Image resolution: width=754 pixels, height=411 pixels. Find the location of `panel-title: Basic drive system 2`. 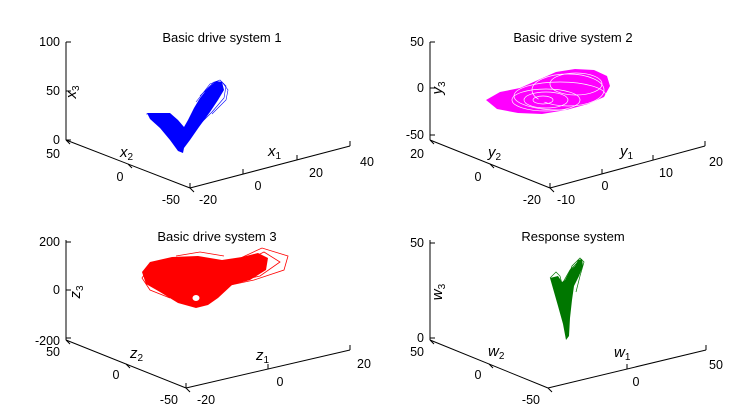

panel-title: Basic drive system 2 is located at coordinates (572, 37).